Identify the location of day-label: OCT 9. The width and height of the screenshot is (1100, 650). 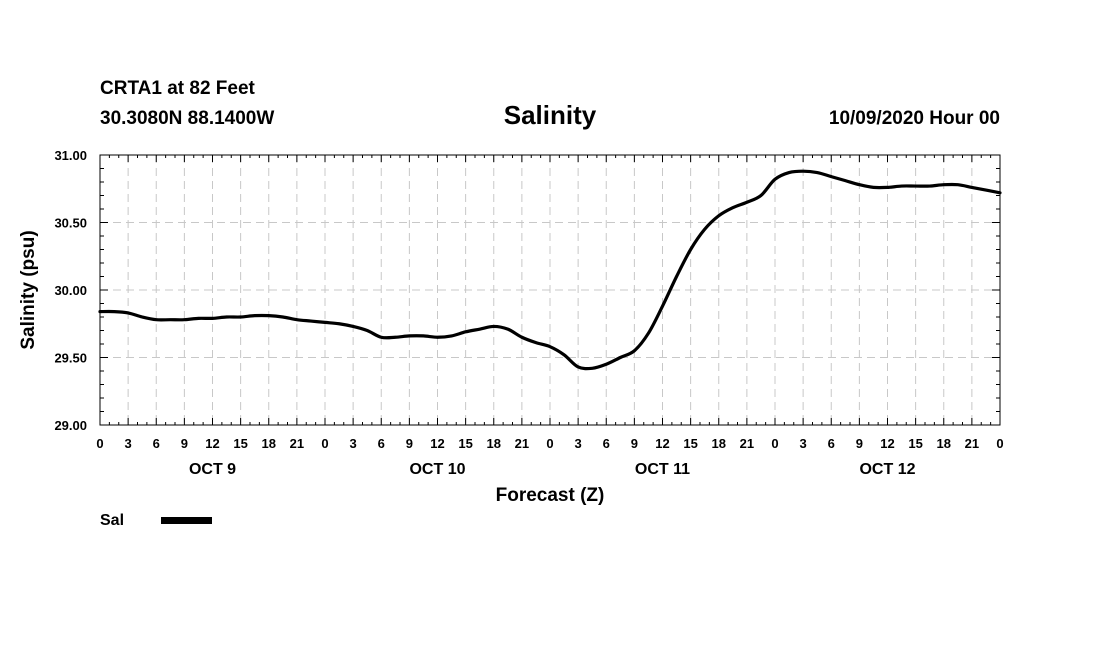
(212, 469).